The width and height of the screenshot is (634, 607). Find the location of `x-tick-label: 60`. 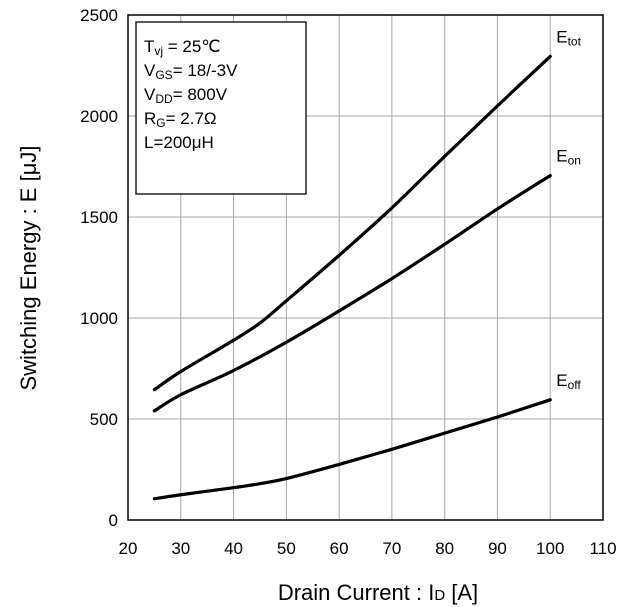

x-tick-label: 60 is located at coordinates (339, 548).